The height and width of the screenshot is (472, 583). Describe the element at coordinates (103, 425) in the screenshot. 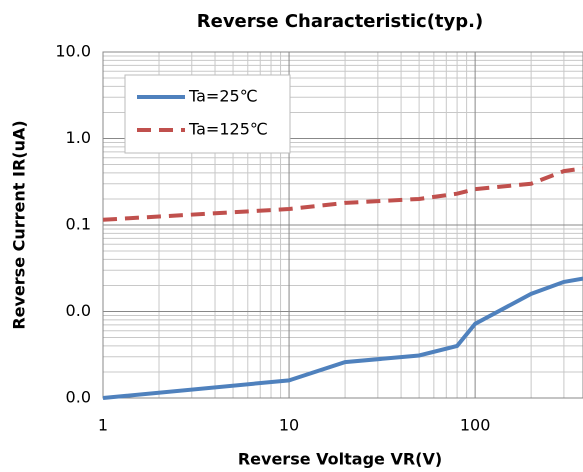

I see `x-tick-label: 1` at that location.